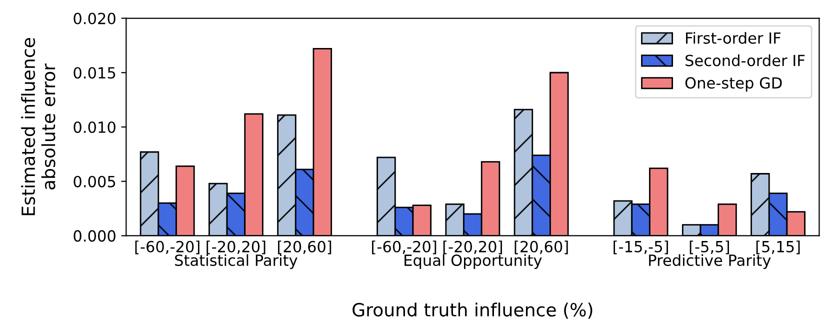  I want to click on y-tick-label: 0.000, so click(95, 236).